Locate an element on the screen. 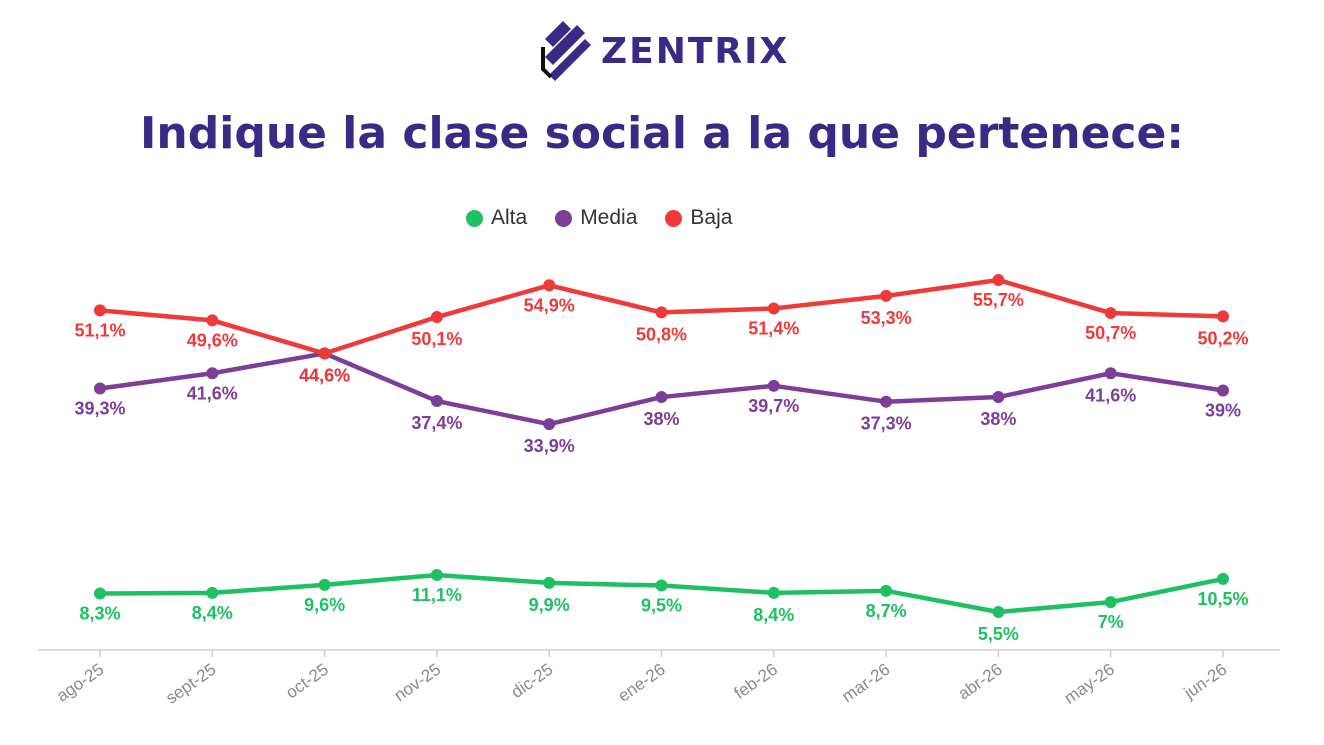 The height and width of the screenshot is (745, 1324). chart-legend: Alta Media Baja is located at coordinates (599, 218).